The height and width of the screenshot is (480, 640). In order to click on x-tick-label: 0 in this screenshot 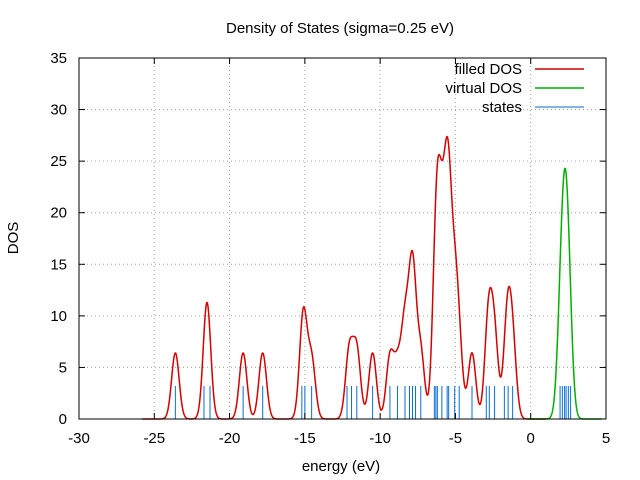, I will do `click(531, 438)`.